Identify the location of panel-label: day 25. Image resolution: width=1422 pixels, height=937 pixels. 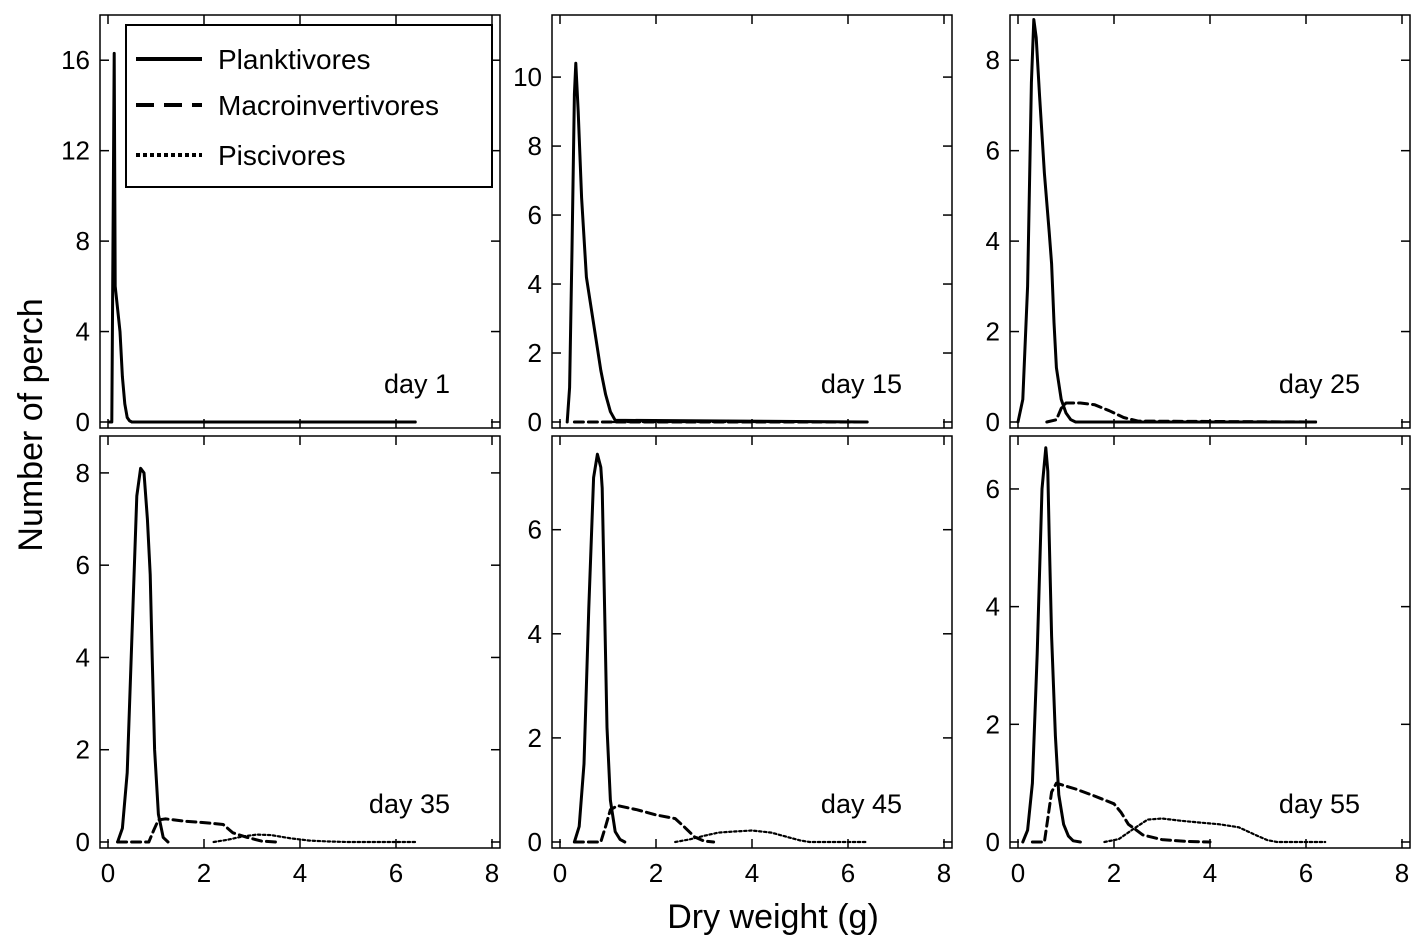
(1319, 384).